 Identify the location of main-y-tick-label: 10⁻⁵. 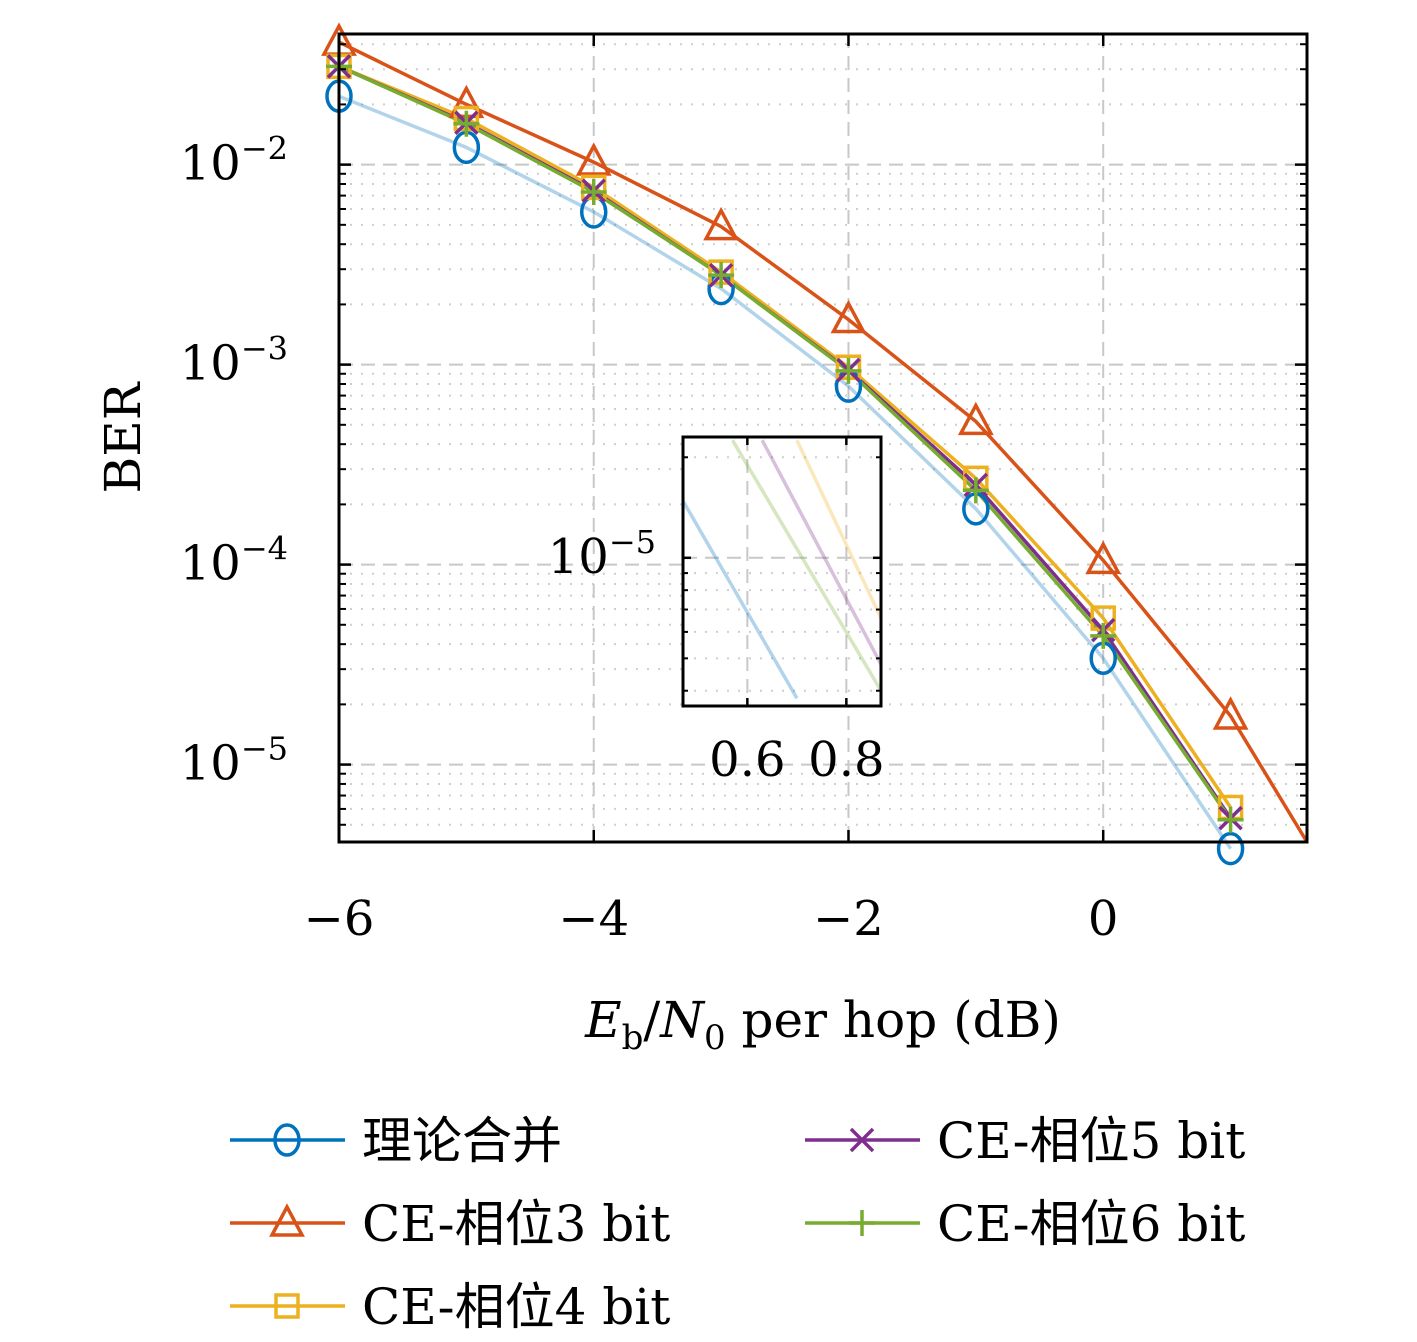
(234, 761).